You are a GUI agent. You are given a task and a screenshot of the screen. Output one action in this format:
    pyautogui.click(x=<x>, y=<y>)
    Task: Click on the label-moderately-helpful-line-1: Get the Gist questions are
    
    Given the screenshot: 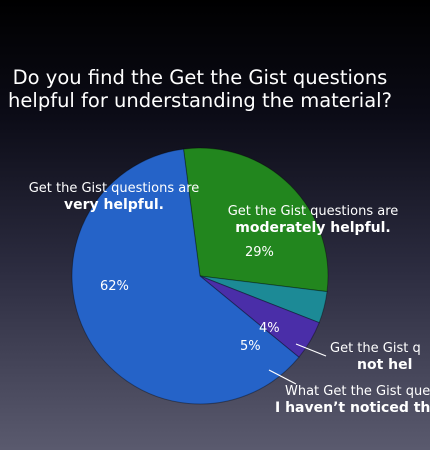 What is the action you would take?
    pyautogui.click(x=313, y=211)
    